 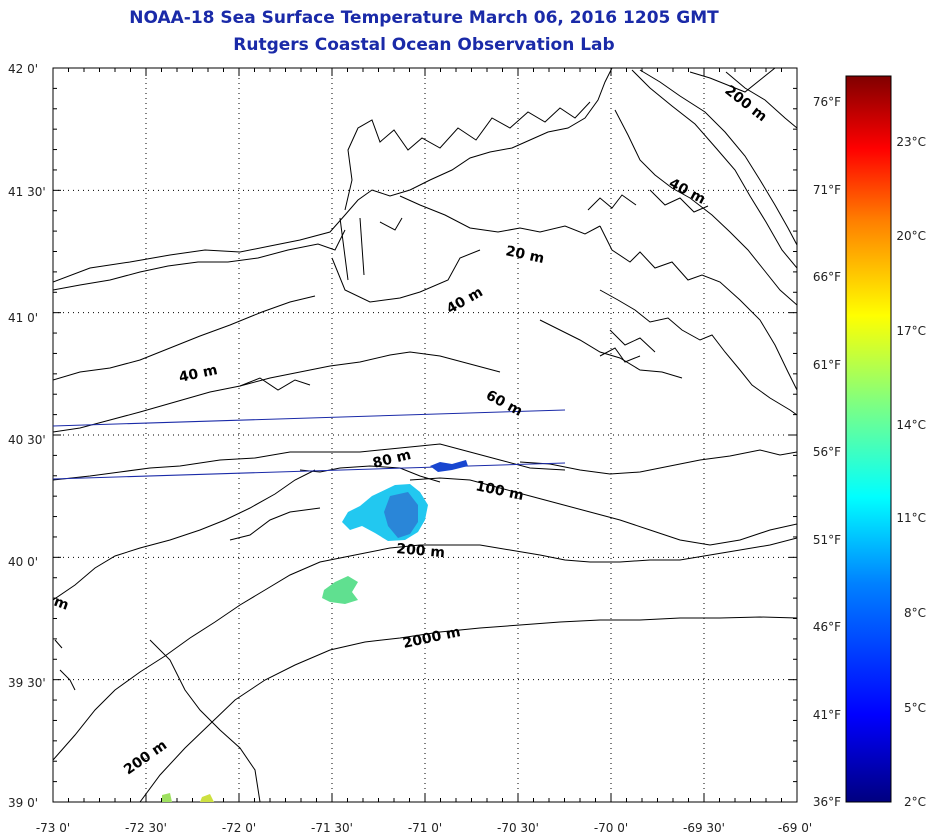 I want to click on cb-f-76: 76°F, so click(x=827, y=102).